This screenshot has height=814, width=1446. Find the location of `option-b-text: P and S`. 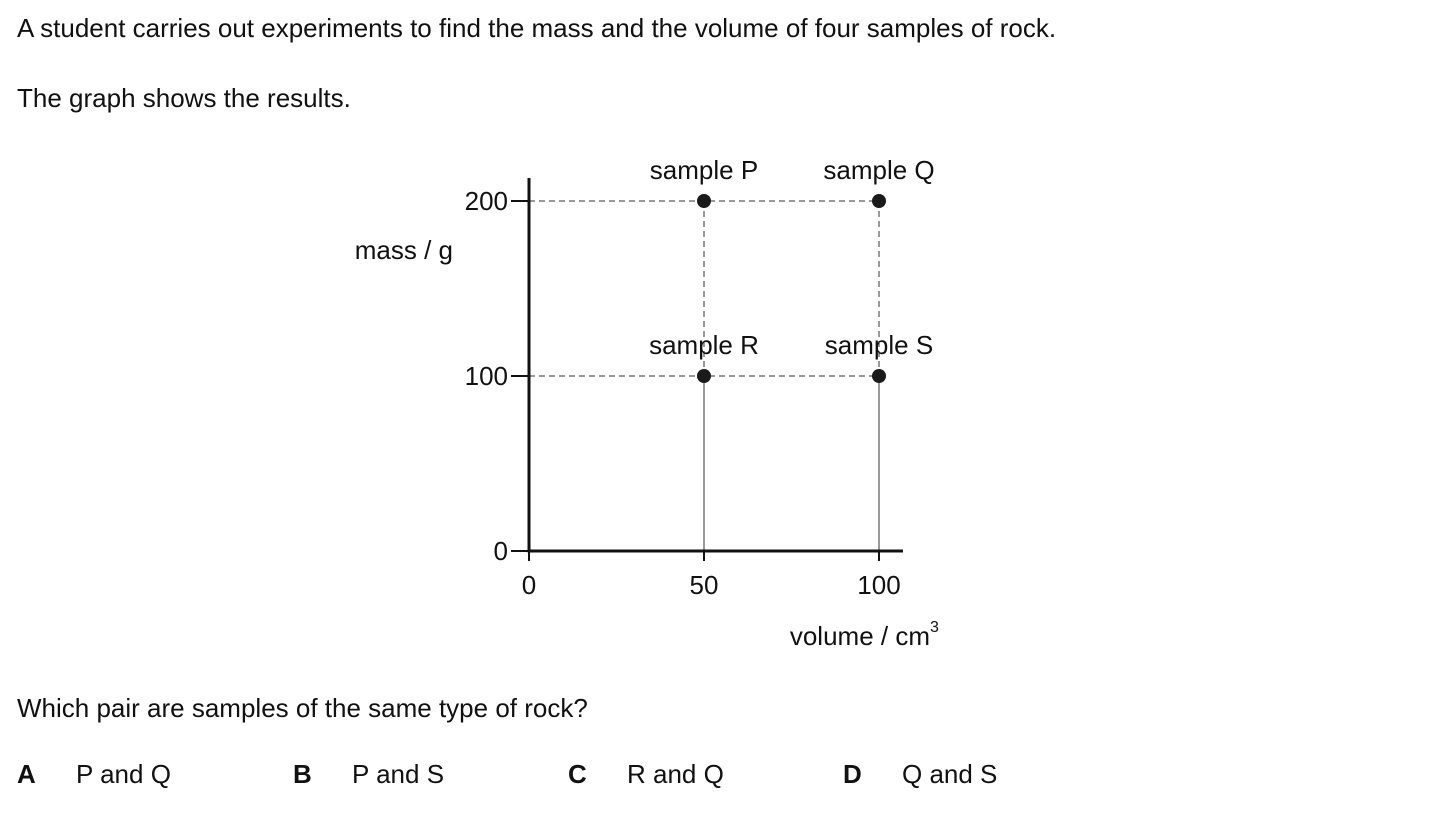

option-b-text: P and S is located at coordinates (398, 774).